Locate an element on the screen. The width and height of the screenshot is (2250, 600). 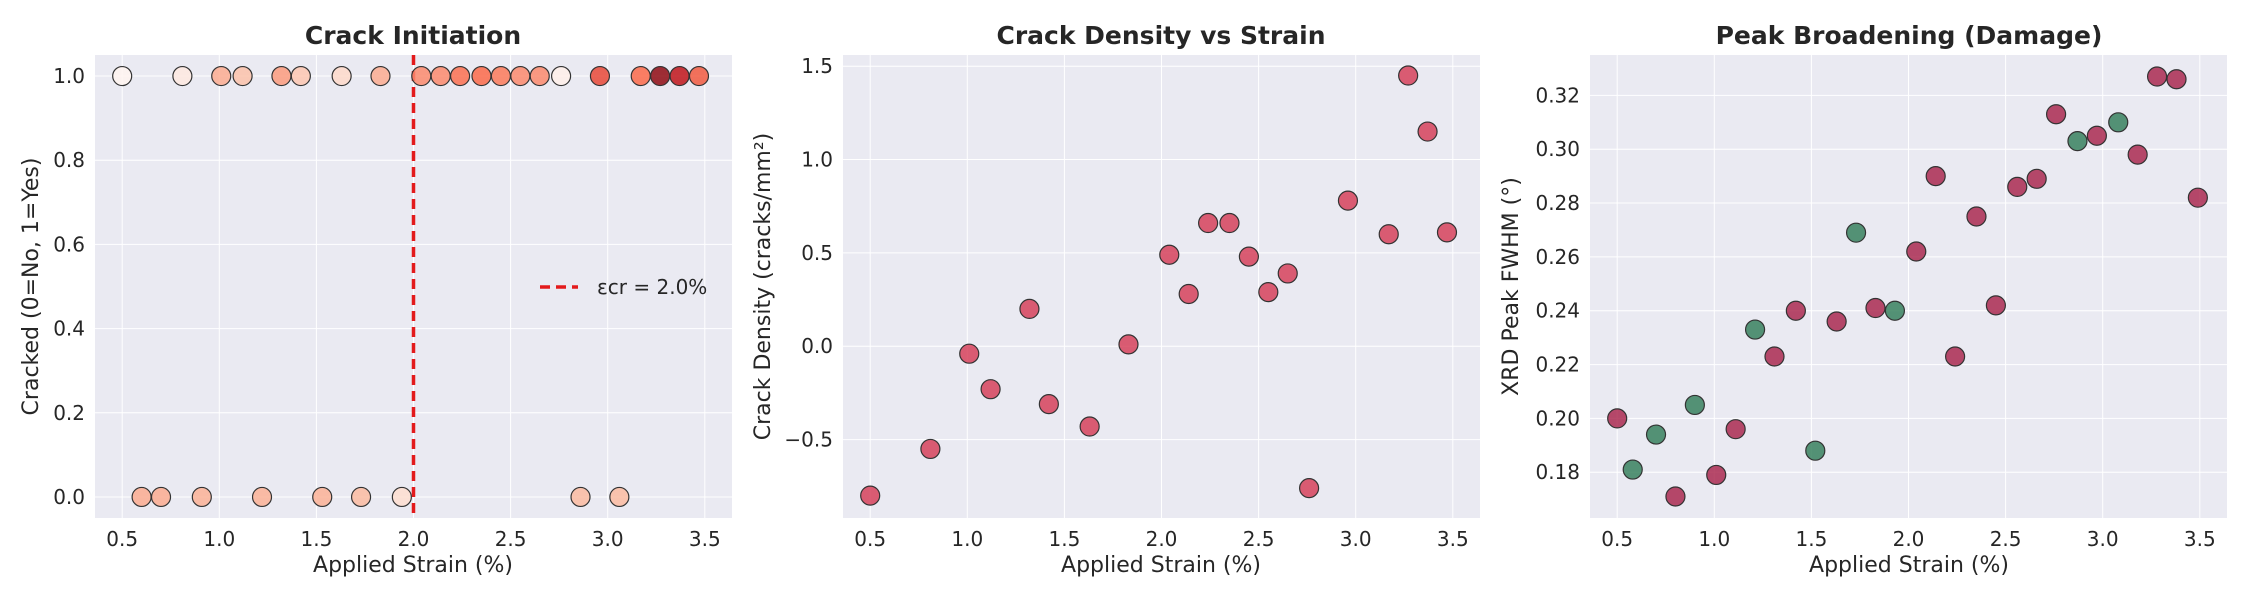
y-tick-label: 0.6 is located at coordinates (69, 244).